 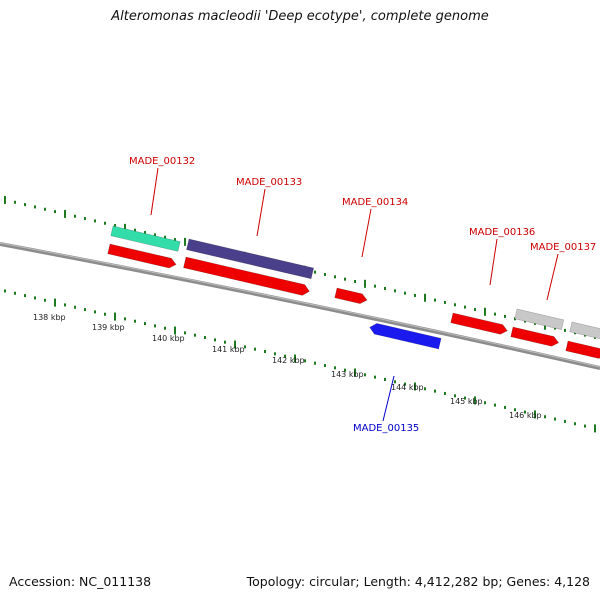 What do you see at coordinates (375, 202) in the screenshot?
I see `gene-label: MADE_00134` at bounding box center [375, 202].